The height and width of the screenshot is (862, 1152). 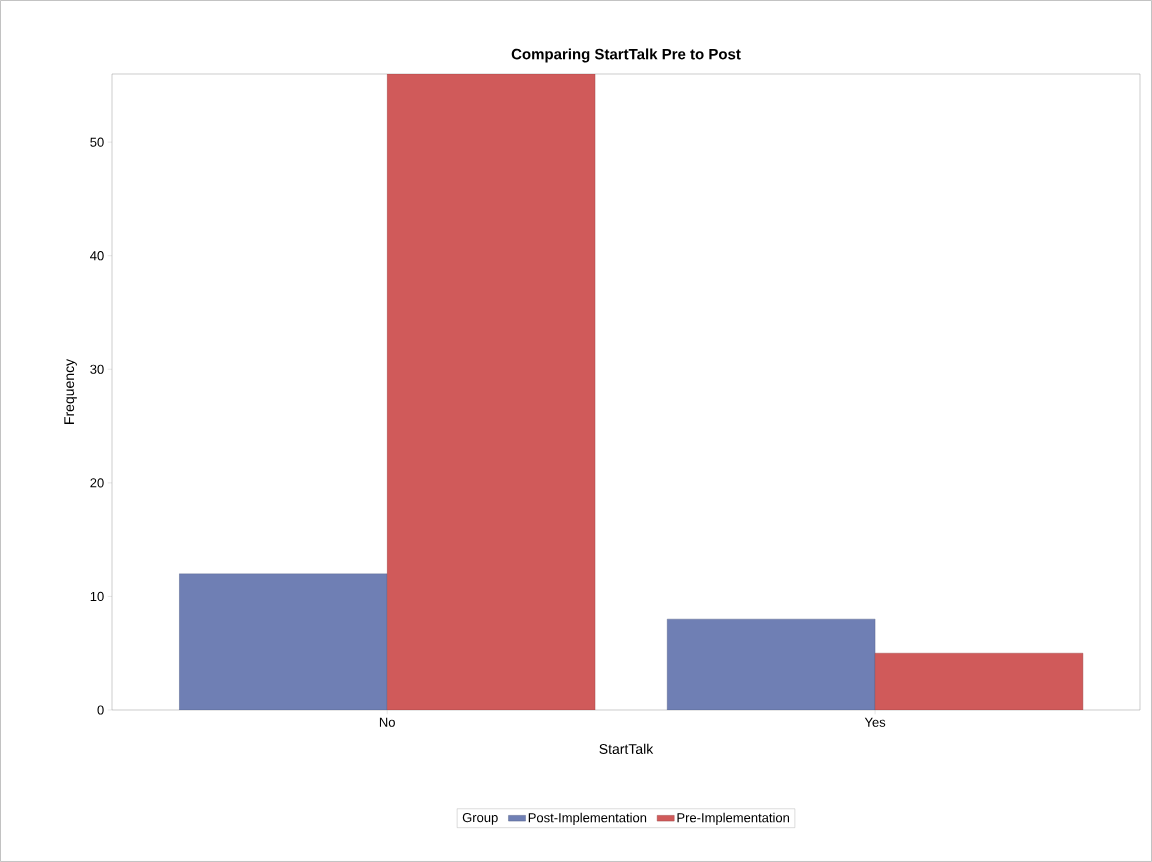 What do you see at coordinates (97, 256) in the screenshot?
I see `y-tick-label: 40` at bounding box center [97, 256].